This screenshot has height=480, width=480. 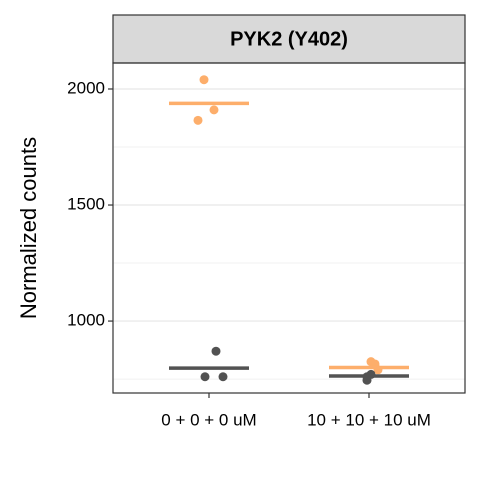 What do you see at coordinates (369, 419) in the screenshot?
I see `x-tick-label: 10 + 10 + 10 uM` at bounding box center [369, 419].